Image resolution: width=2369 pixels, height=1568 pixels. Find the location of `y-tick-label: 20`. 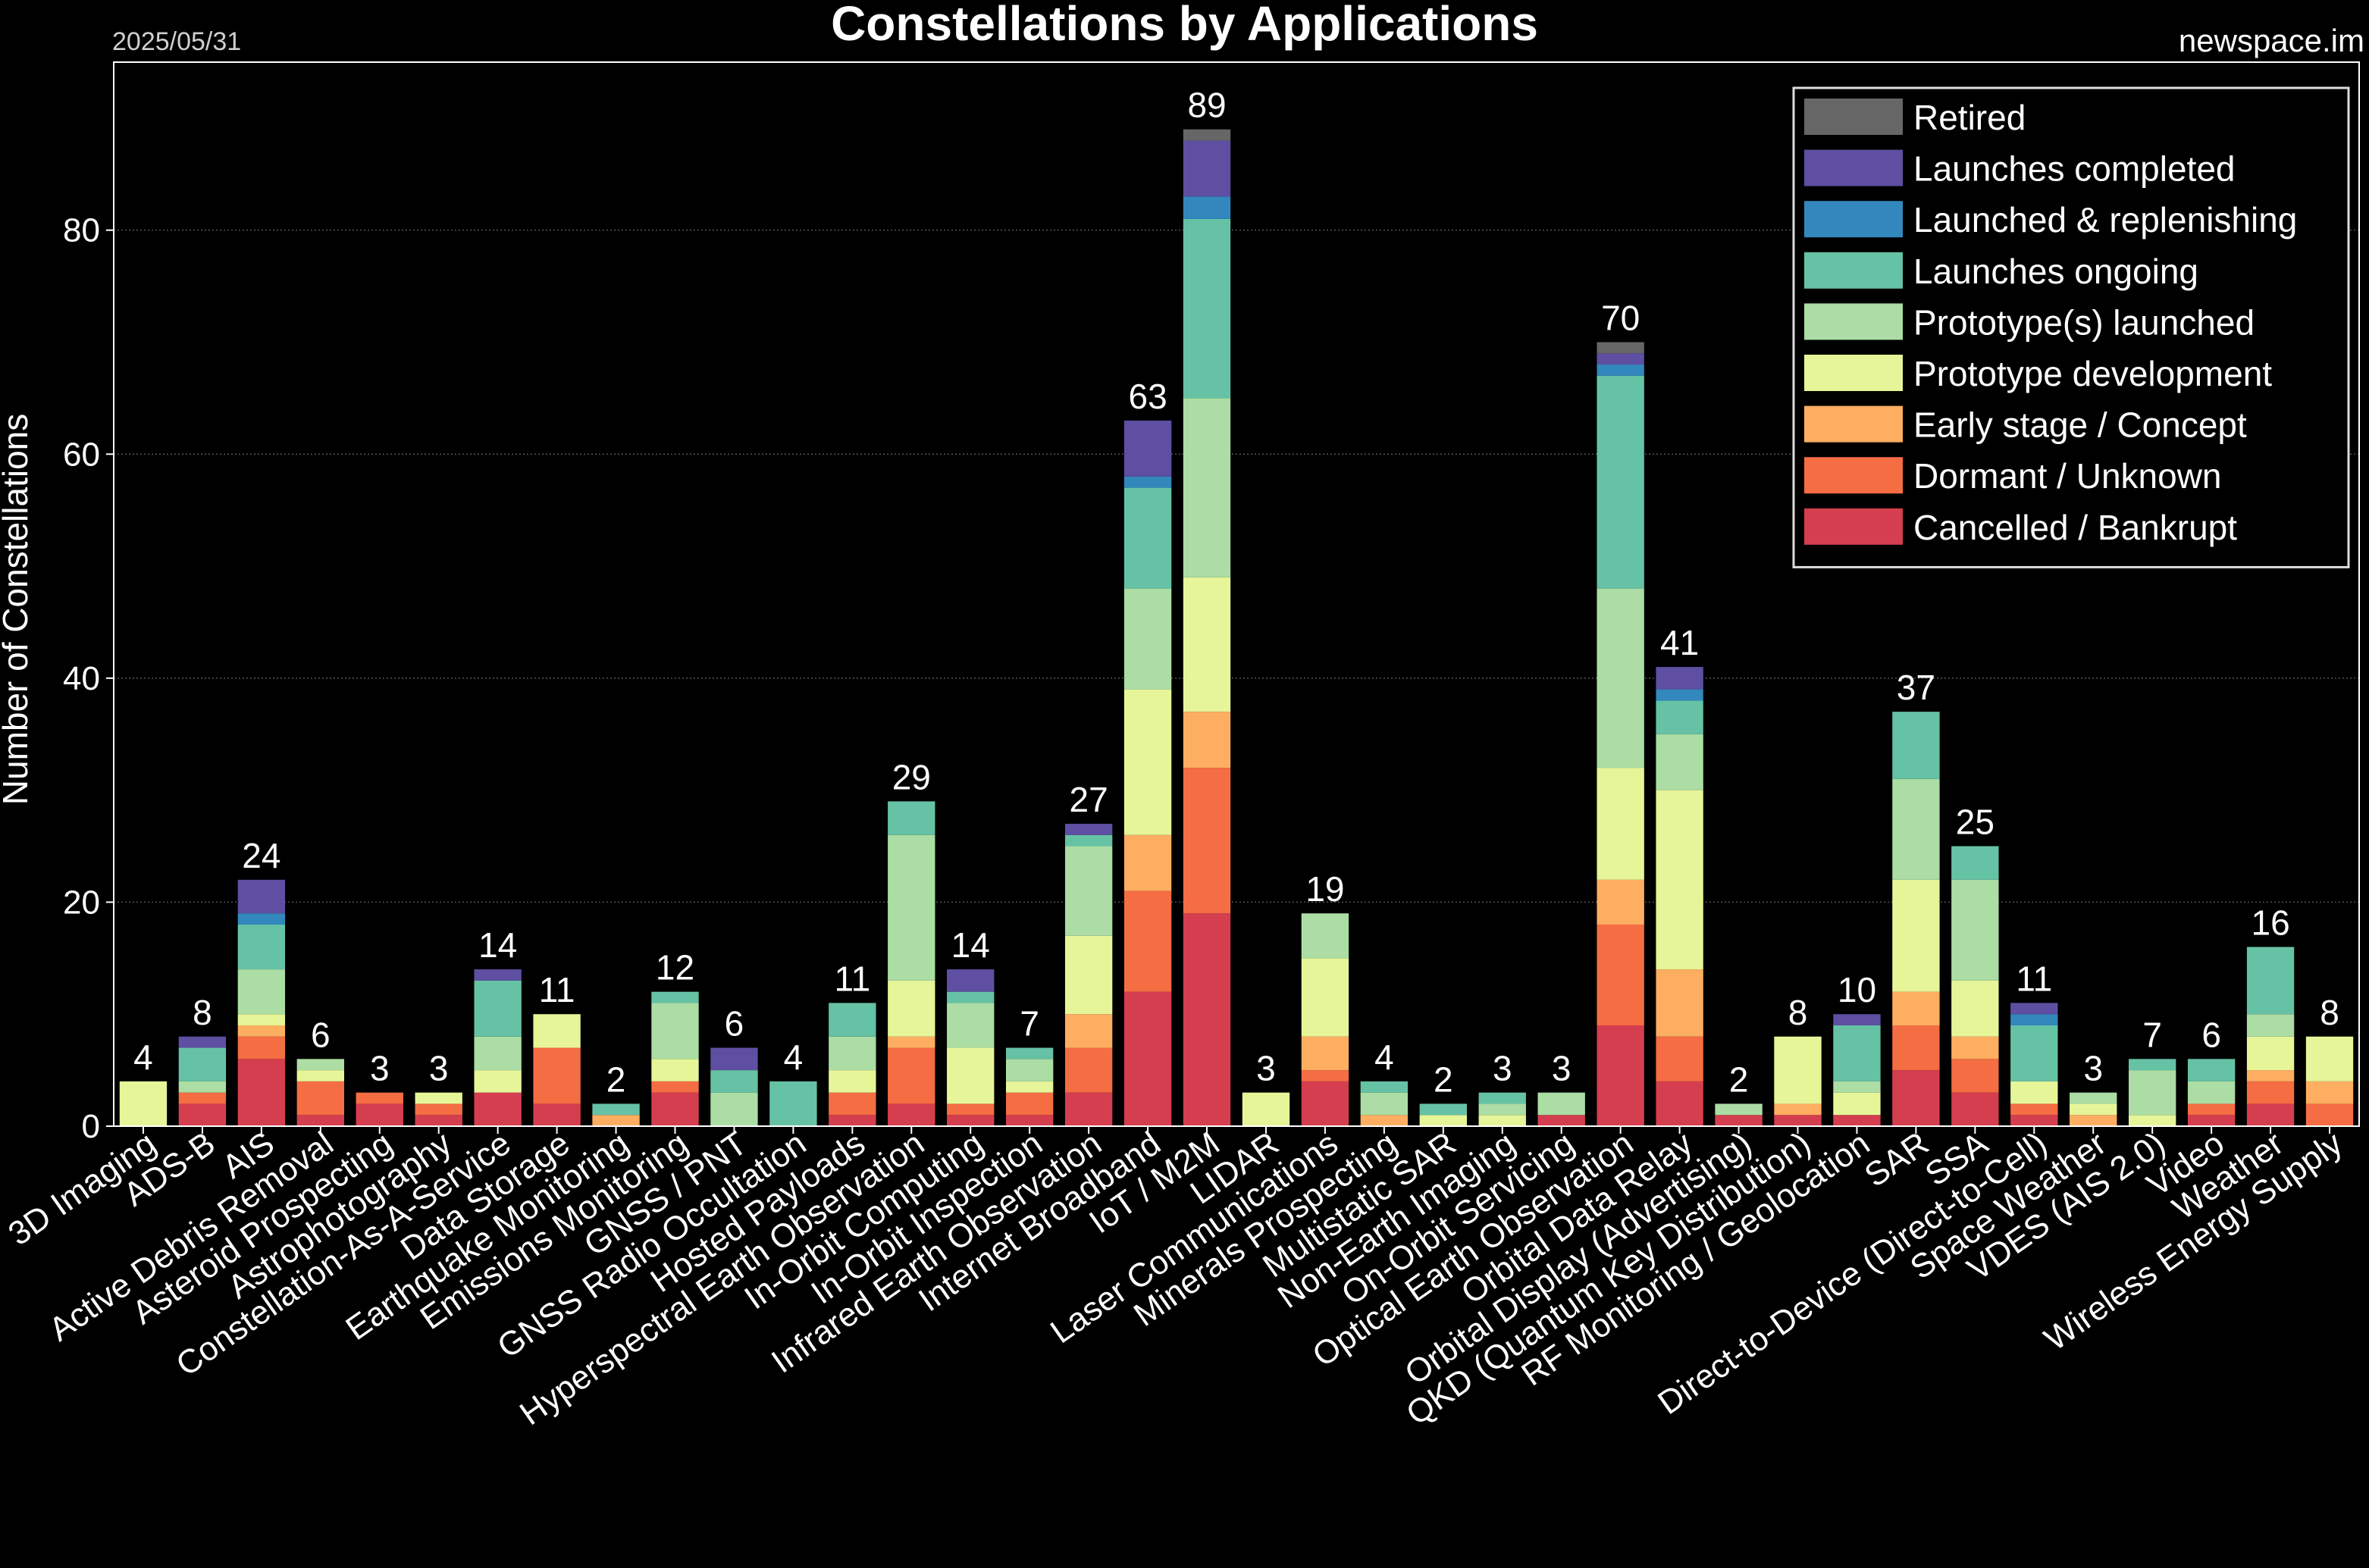

y-tick-label: 20 is located at coordinates (81, 902).